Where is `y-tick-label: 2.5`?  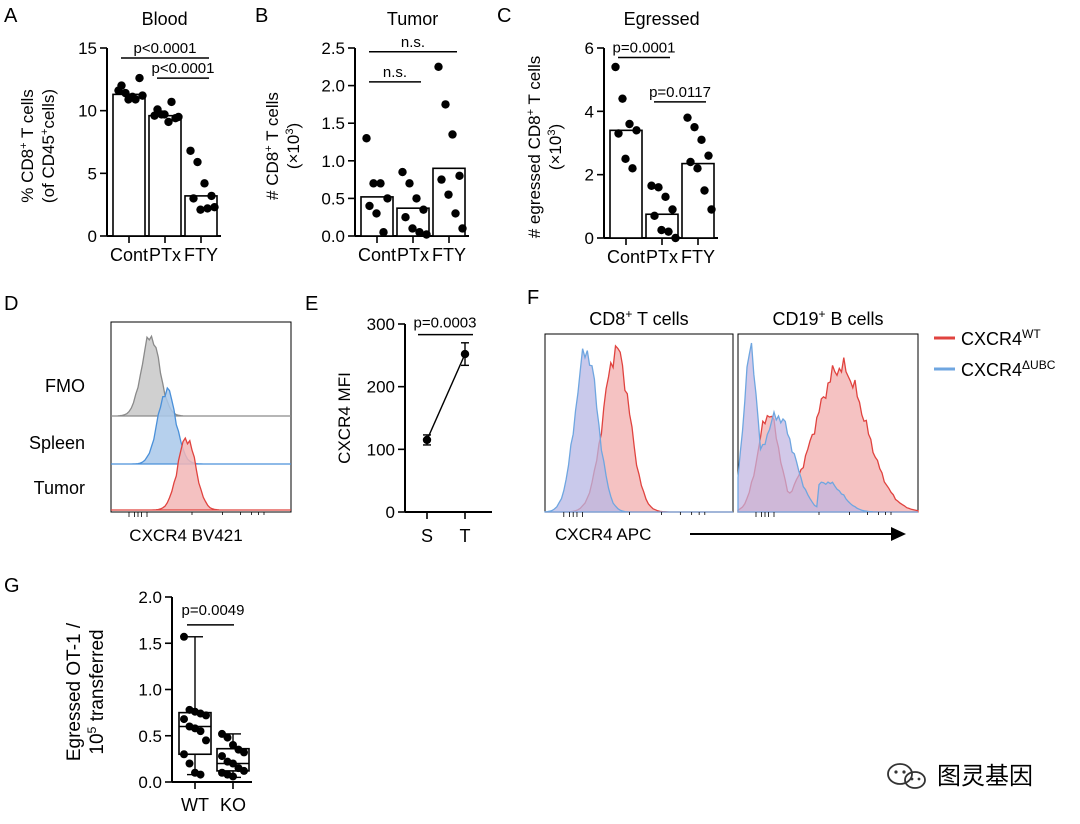
y-tick-label: 2.5 is located at coordinates (333, 48).